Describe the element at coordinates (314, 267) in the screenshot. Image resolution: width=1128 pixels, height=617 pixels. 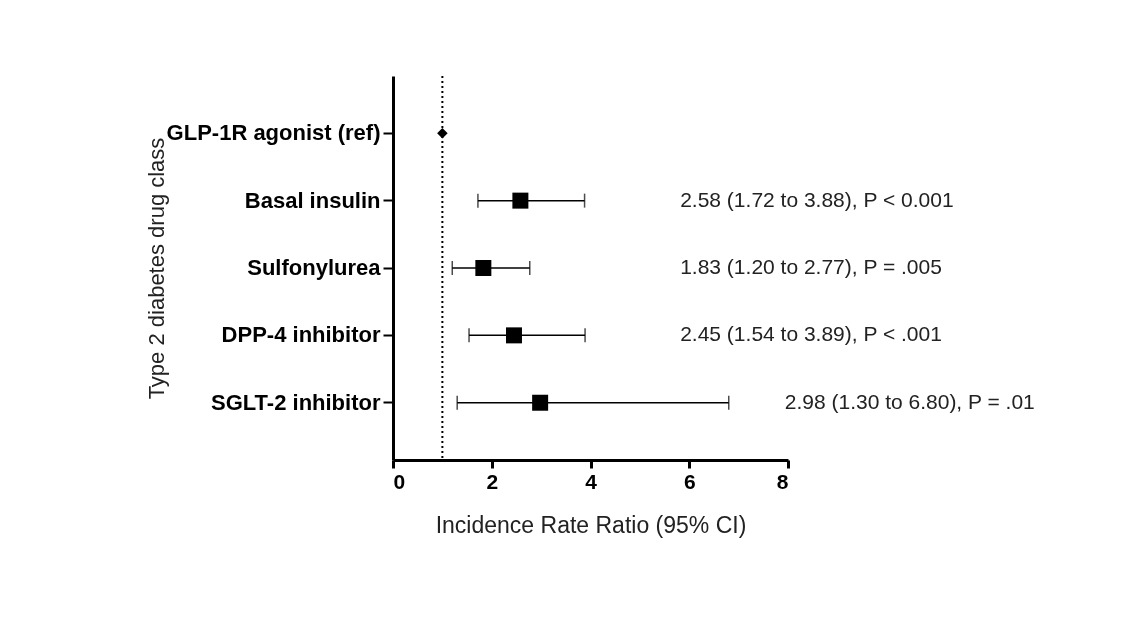
I see `y-tick-label: Sulfonylurea` at that location.